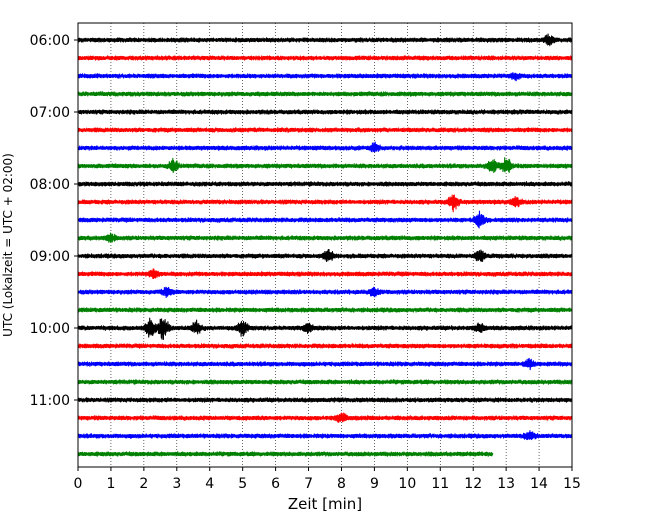 This screenshot has height=520, width=650. What do you see at coordinates (374, 484) in the screenshot?
I see `x-tick-label: 9` at bounding box center [374, 484].